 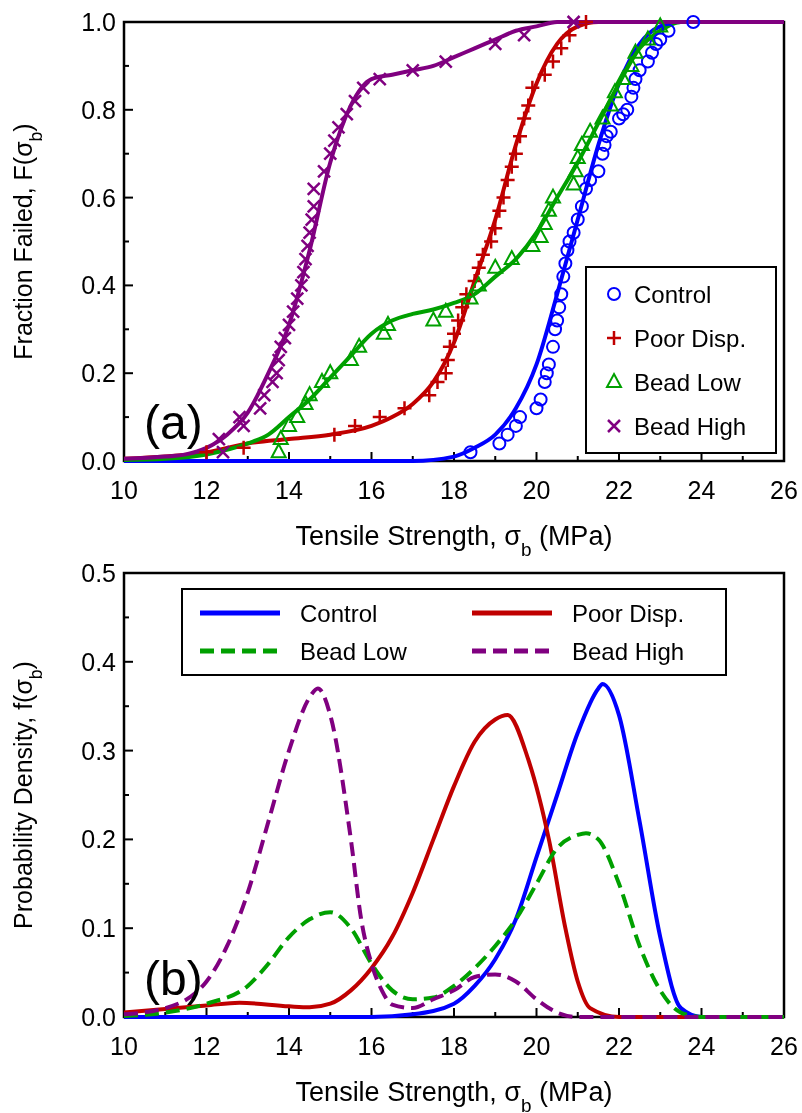 What do you see at coordinates (98, 197) in the screenshot?
I see `y-tick-label: 0.6` at bounding box center [98, 197].